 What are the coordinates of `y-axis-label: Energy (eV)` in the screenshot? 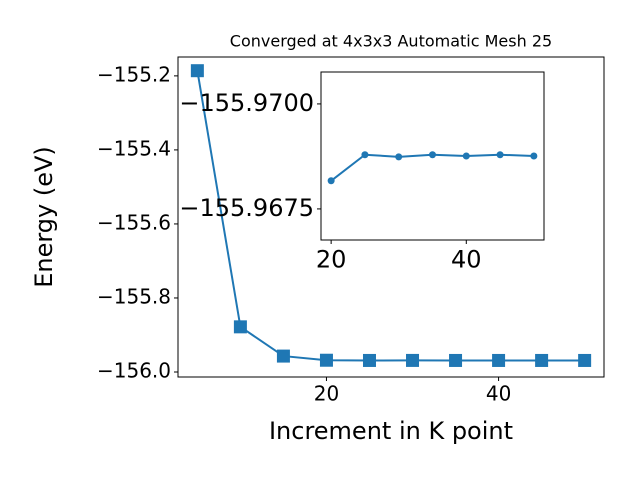 It's located at (44, 217).